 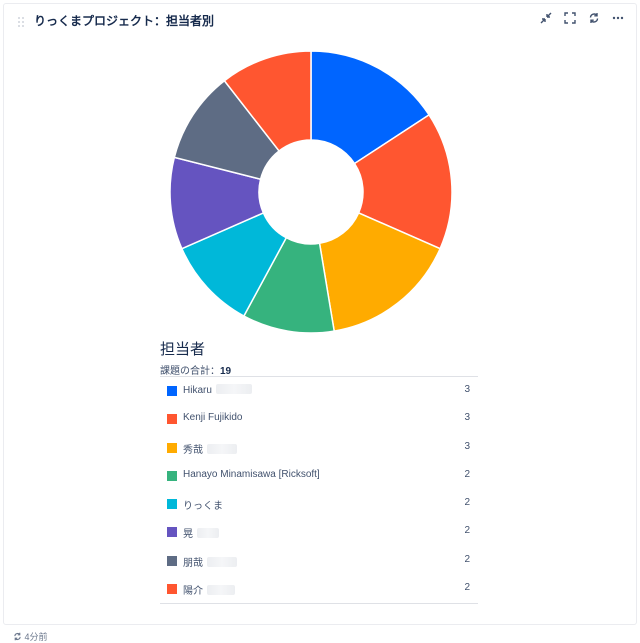 What do you see at coordinates (618, 18) in the screenshot?
I see `more-icon` at bounding box center [618, 18].